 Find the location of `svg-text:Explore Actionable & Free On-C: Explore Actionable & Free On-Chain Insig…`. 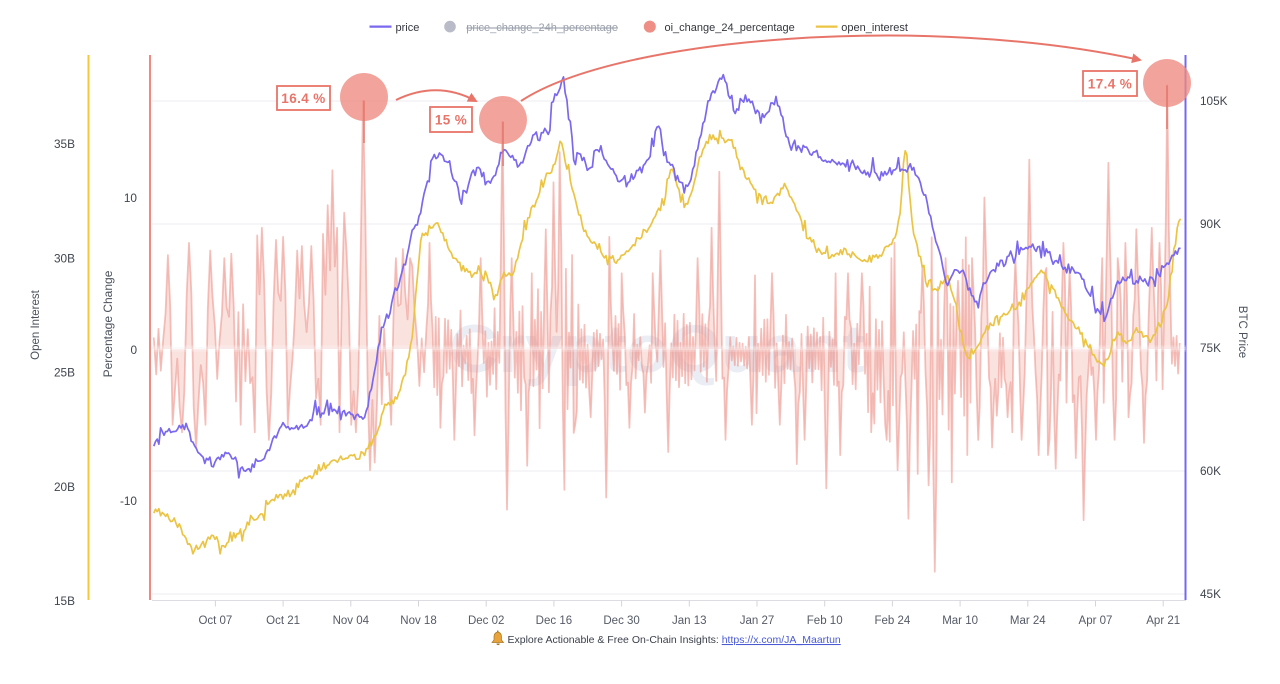

svg-text:Explore Actionable & Free On-C: Explore Actionable & Free On-Chain Insig… is located at coordinates (674, 640).